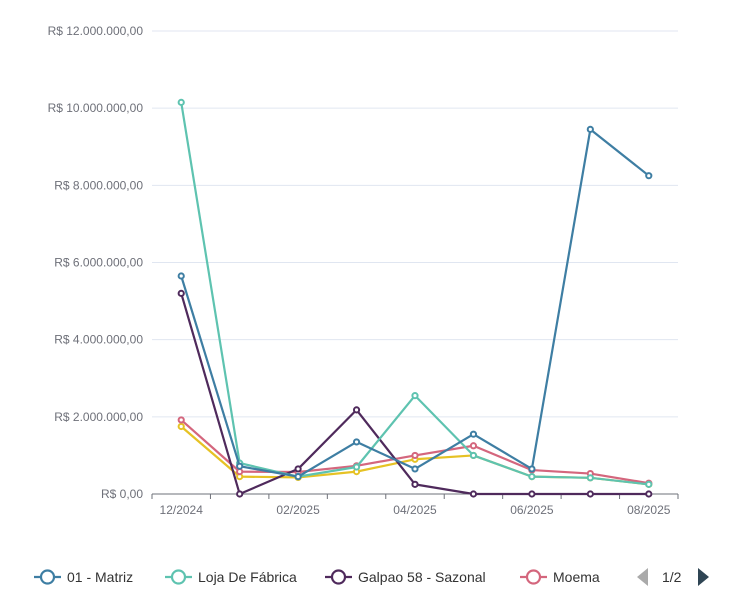 This screenshot has width=734, height=616. Describe the element at coordinates (298, 510) in the screenshot. I see `x-tick-label: 02/2025` at that location.